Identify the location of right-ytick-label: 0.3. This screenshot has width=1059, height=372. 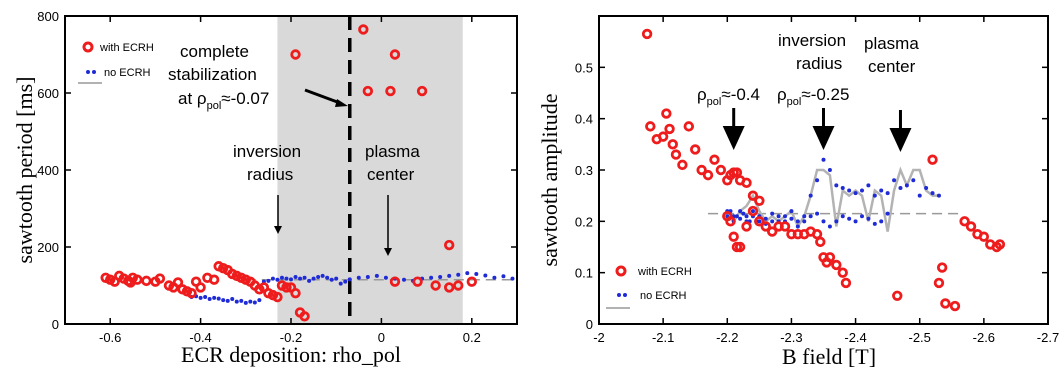
(584, 170).